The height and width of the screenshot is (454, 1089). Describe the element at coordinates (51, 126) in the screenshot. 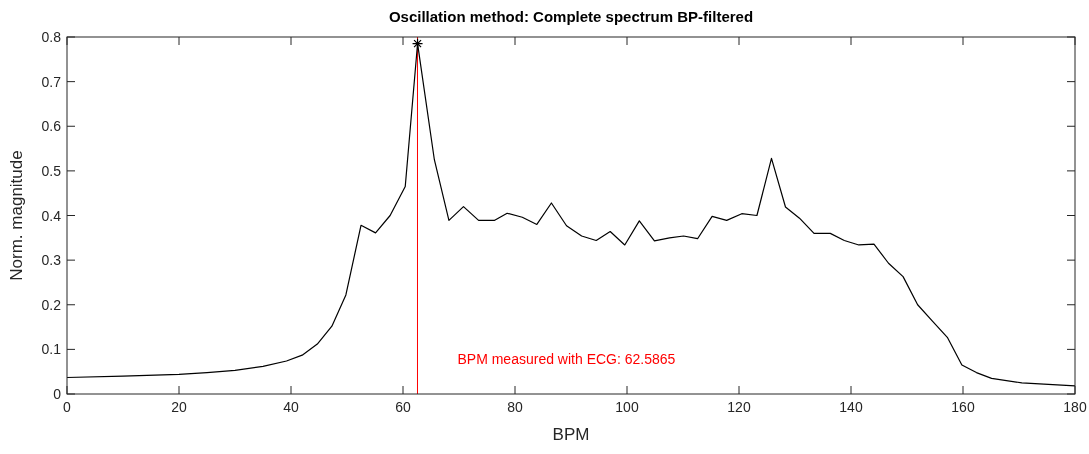

I see `y-tick-label: 0.6` at that location.